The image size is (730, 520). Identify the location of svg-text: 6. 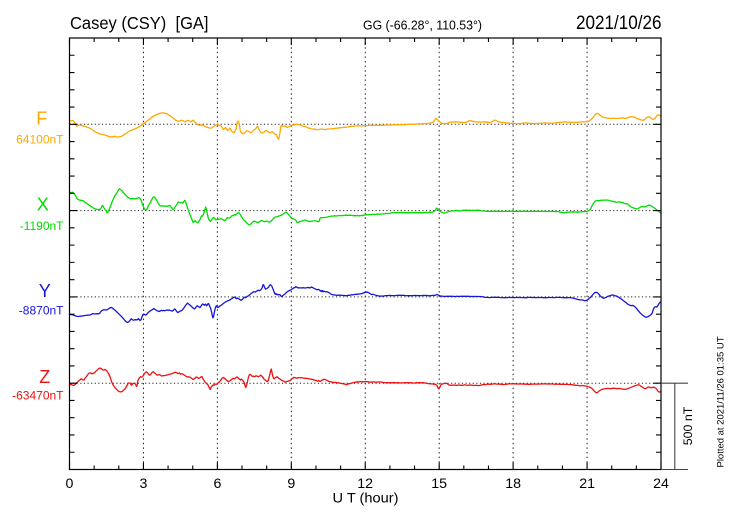
(217, 484).